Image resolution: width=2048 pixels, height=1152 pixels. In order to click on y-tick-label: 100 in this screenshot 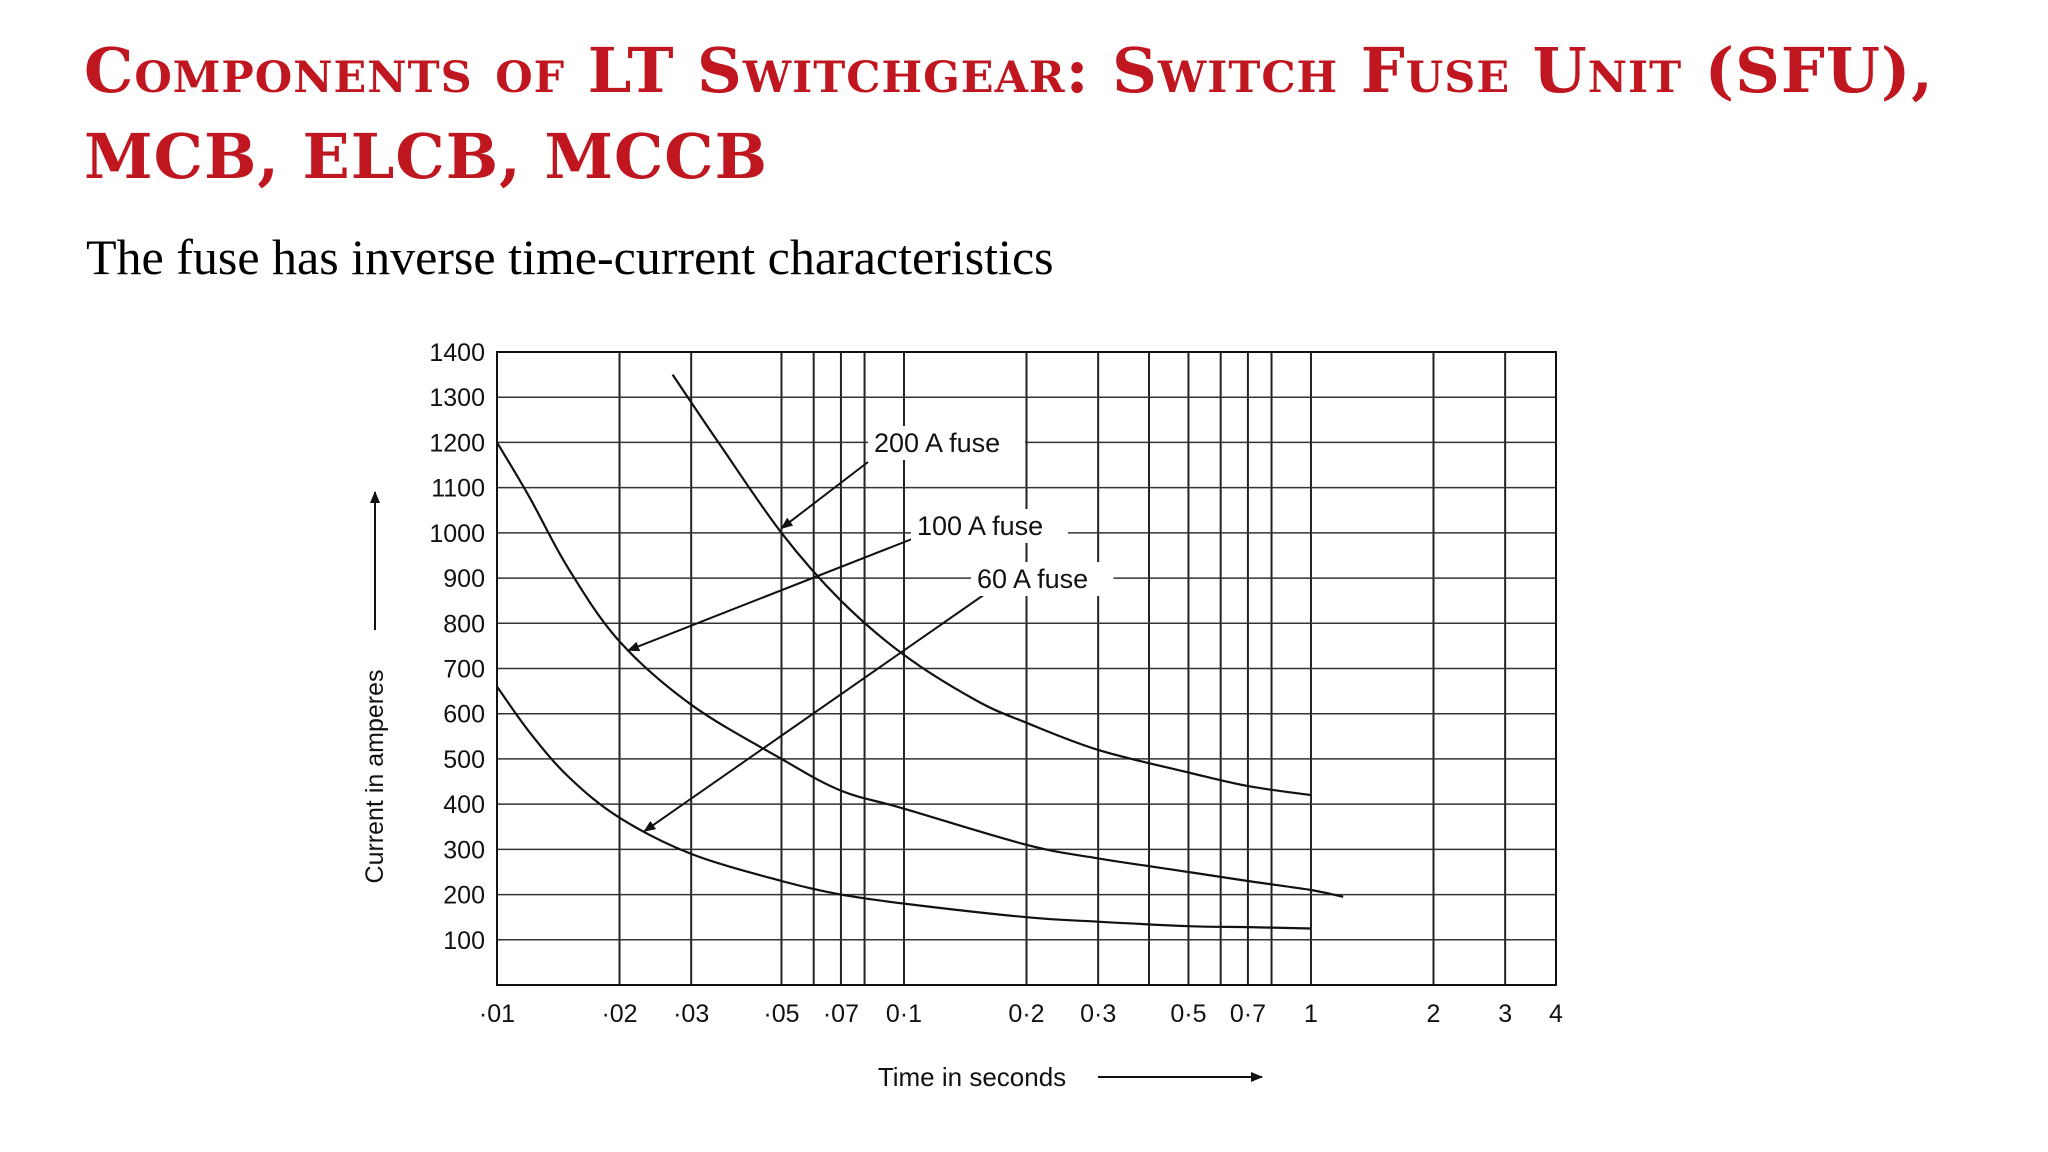, I will do `click(464, 941)`.